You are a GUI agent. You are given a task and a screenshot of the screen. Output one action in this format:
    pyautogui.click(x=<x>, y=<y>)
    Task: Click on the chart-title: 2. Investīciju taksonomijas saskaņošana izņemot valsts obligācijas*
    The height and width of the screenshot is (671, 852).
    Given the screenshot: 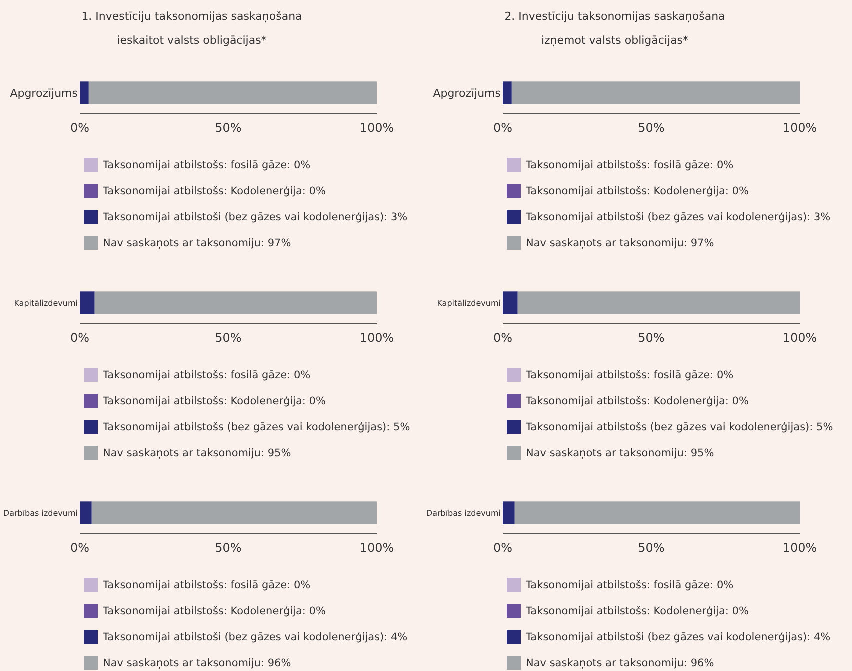 What is the action you would take?
    pyautogui.click(x=615, y=28)
    